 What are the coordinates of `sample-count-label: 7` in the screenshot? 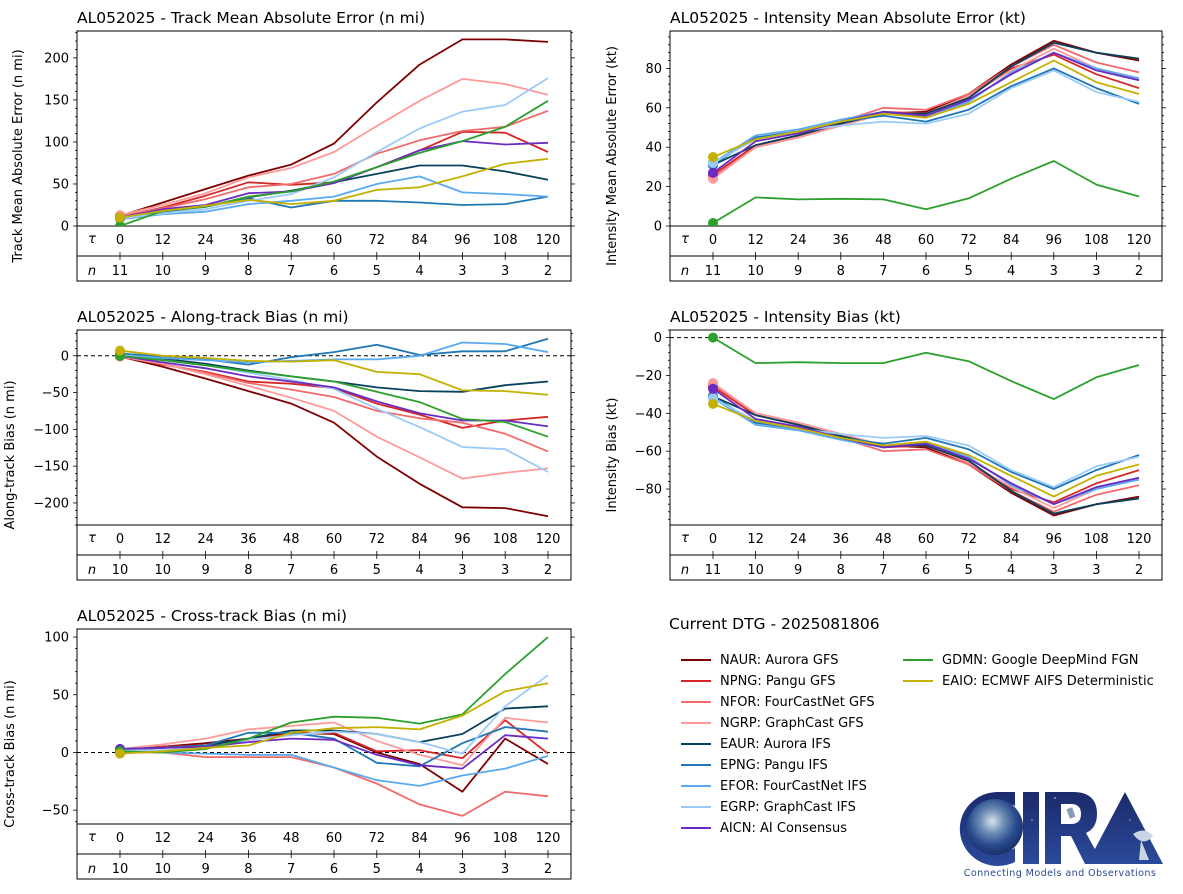 It's located at (291, 271).